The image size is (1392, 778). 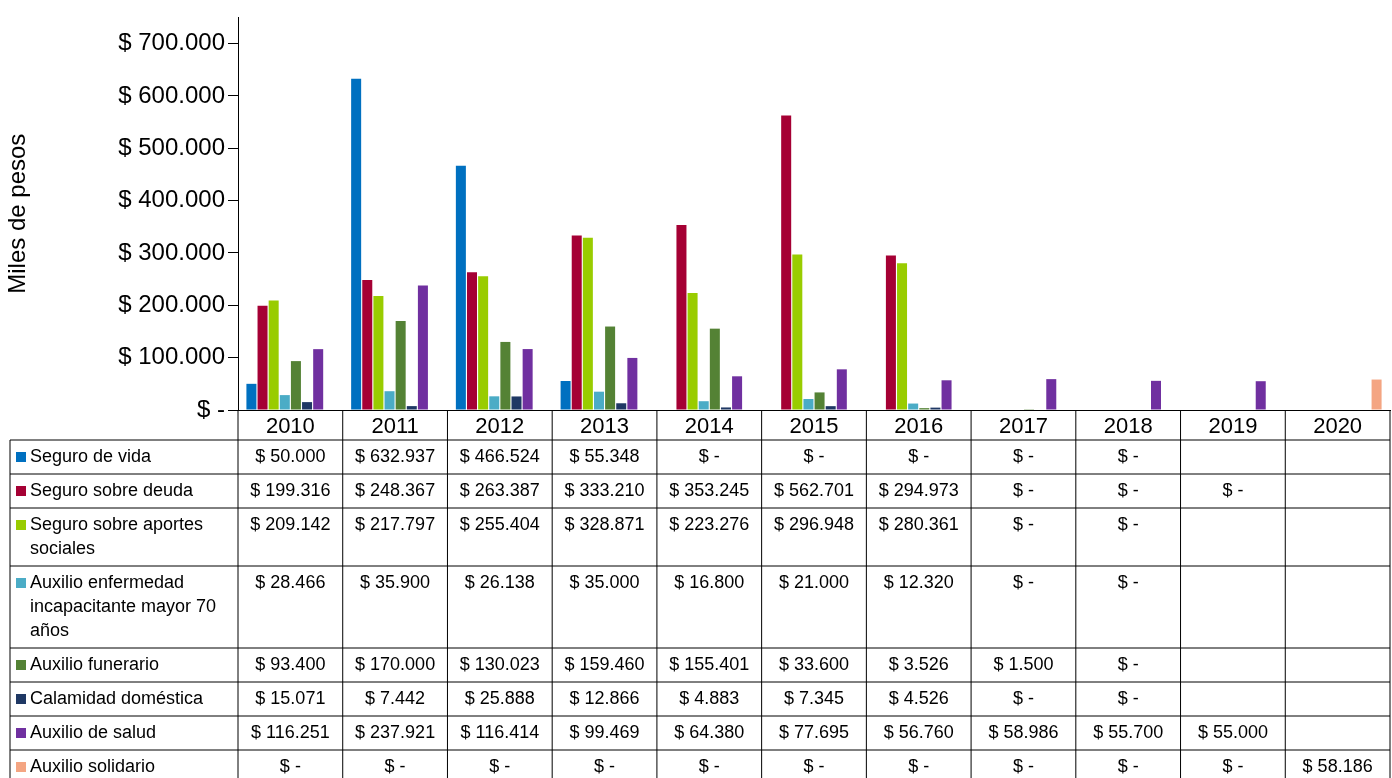 What do you see at coordinates (709, 523) in the screenshot?
I see `data-label: $ 223.276` at bounding box center [709, 523].